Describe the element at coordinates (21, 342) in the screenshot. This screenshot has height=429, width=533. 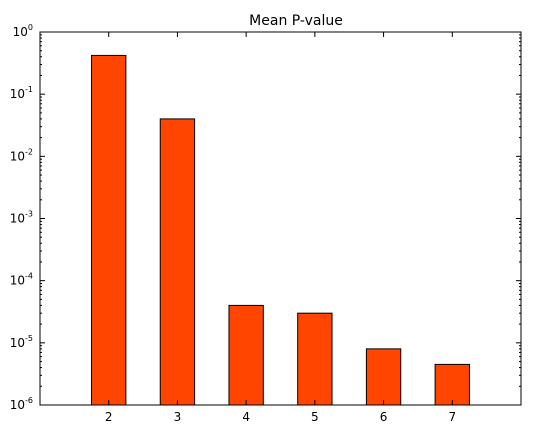
I see `y-tick-label: 10⁻⁵` at that location.